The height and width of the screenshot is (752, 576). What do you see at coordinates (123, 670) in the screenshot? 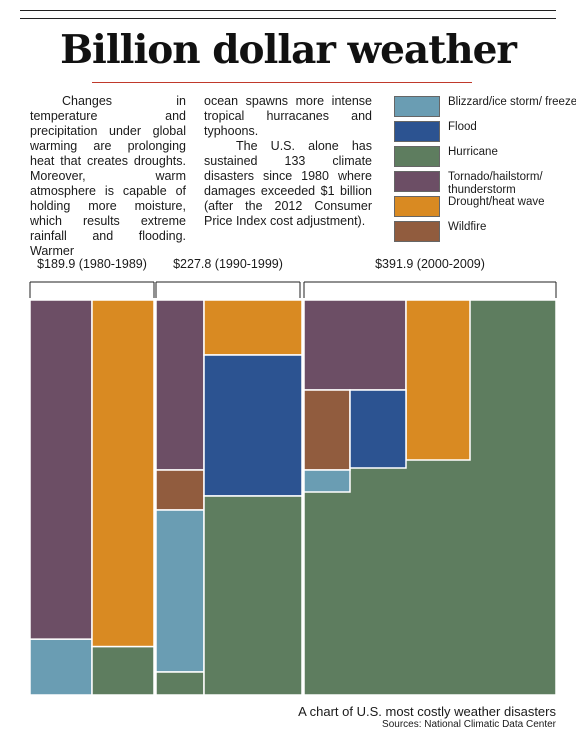
I see `decade-1-hurricane` at bounding box center [123, 670].